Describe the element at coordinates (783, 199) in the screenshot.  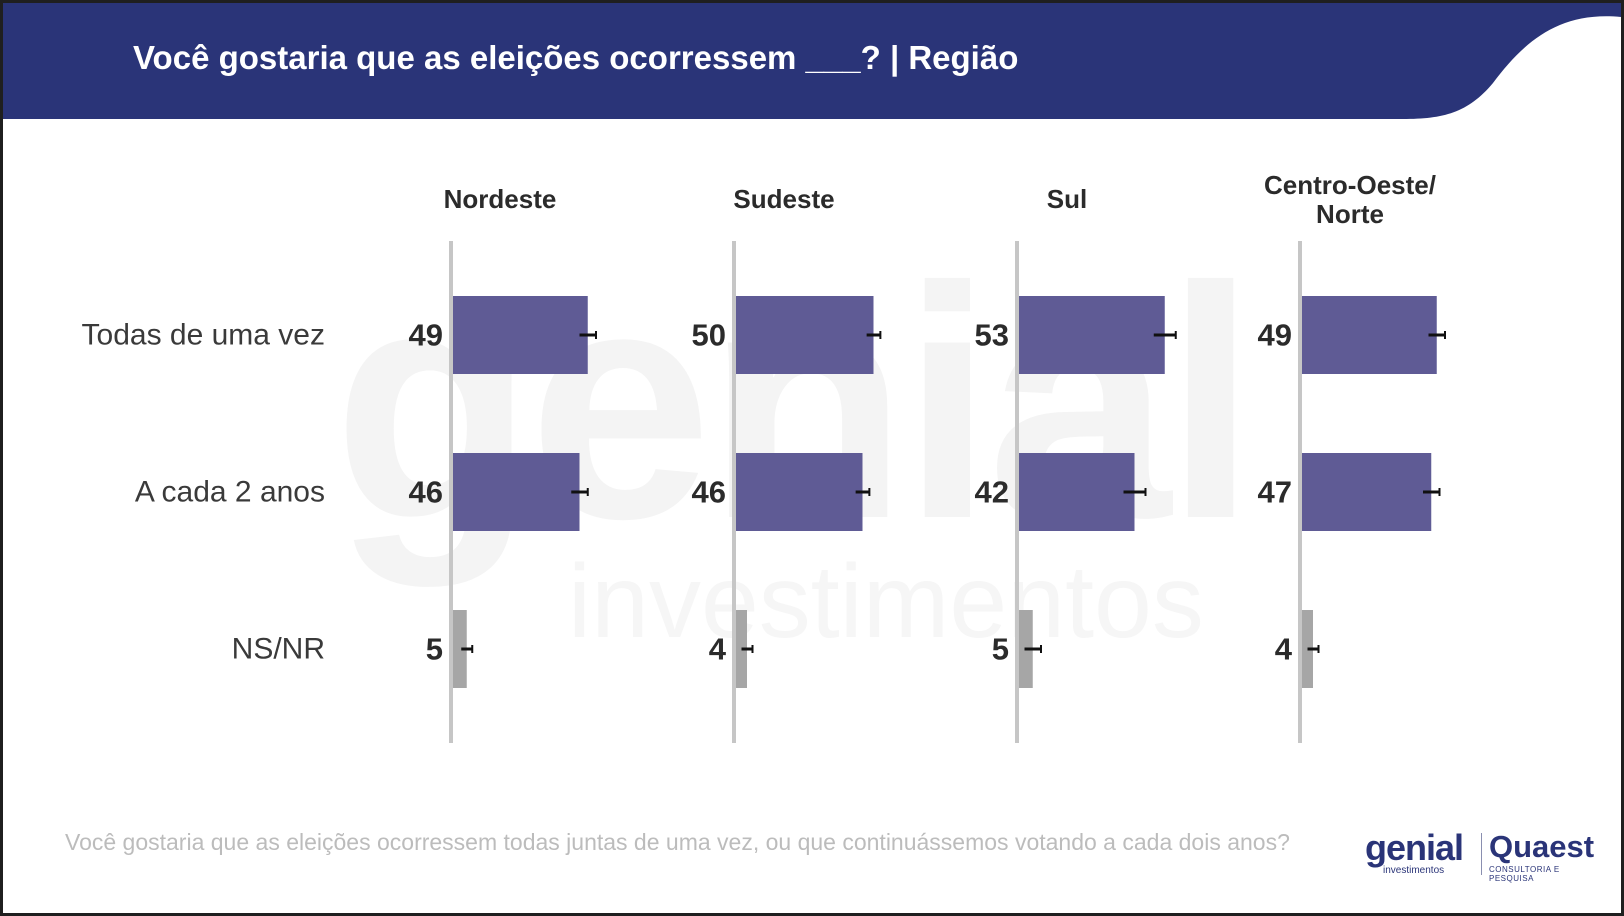
I see `panel-title: Sudeste` at that location.